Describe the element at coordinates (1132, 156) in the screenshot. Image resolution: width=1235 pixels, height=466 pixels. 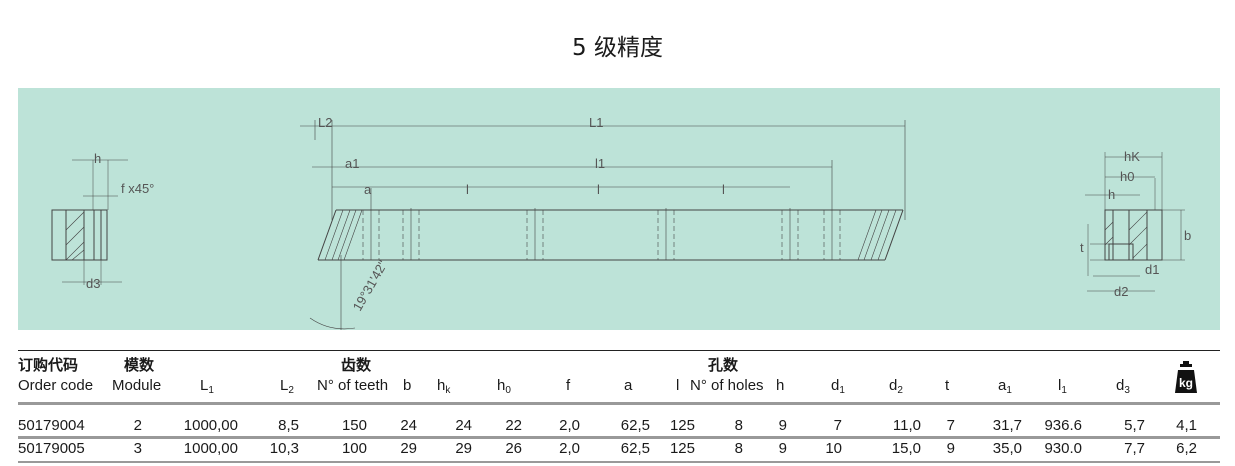
I see `label-hK: hK` at that location.